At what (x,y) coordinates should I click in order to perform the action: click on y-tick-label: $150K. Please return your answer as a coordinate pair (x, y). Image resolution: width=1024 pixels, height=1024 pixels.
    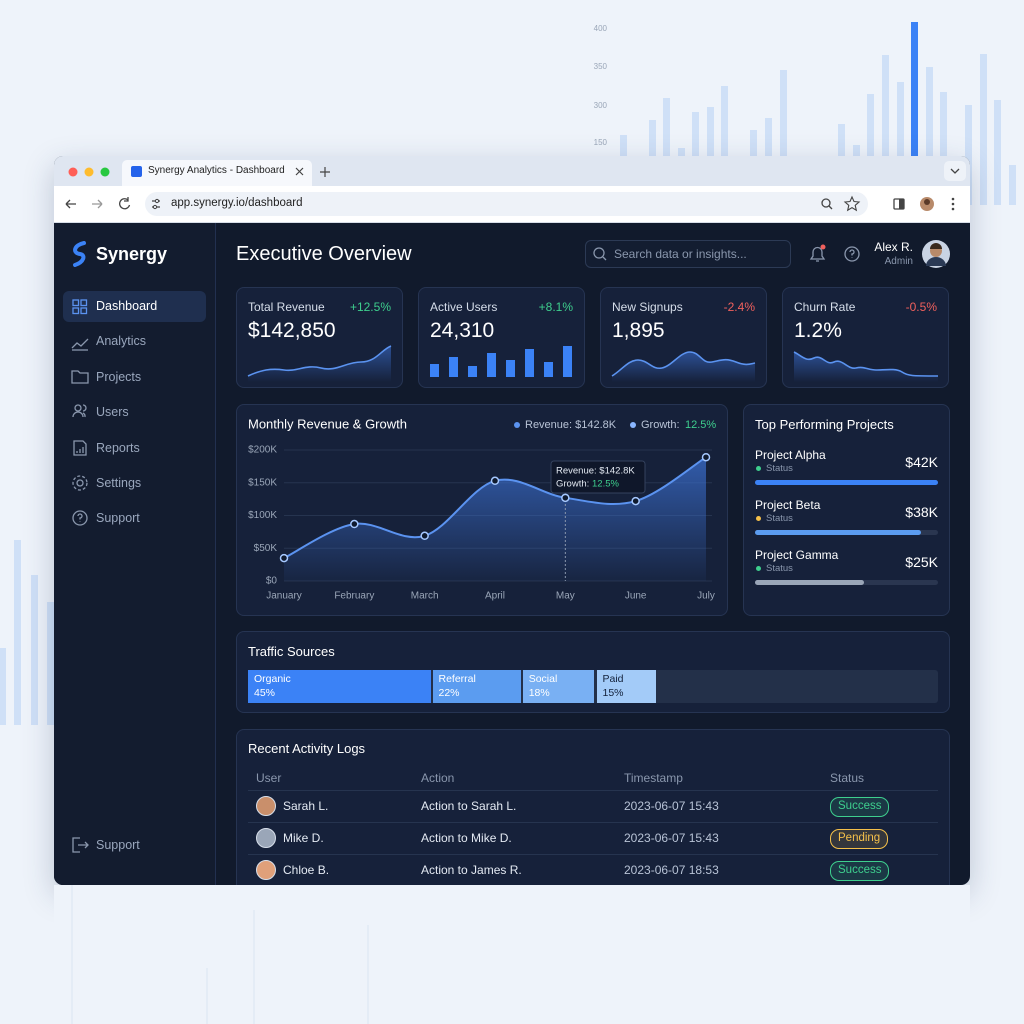
    Looking at the image, I should click on (262, 482).